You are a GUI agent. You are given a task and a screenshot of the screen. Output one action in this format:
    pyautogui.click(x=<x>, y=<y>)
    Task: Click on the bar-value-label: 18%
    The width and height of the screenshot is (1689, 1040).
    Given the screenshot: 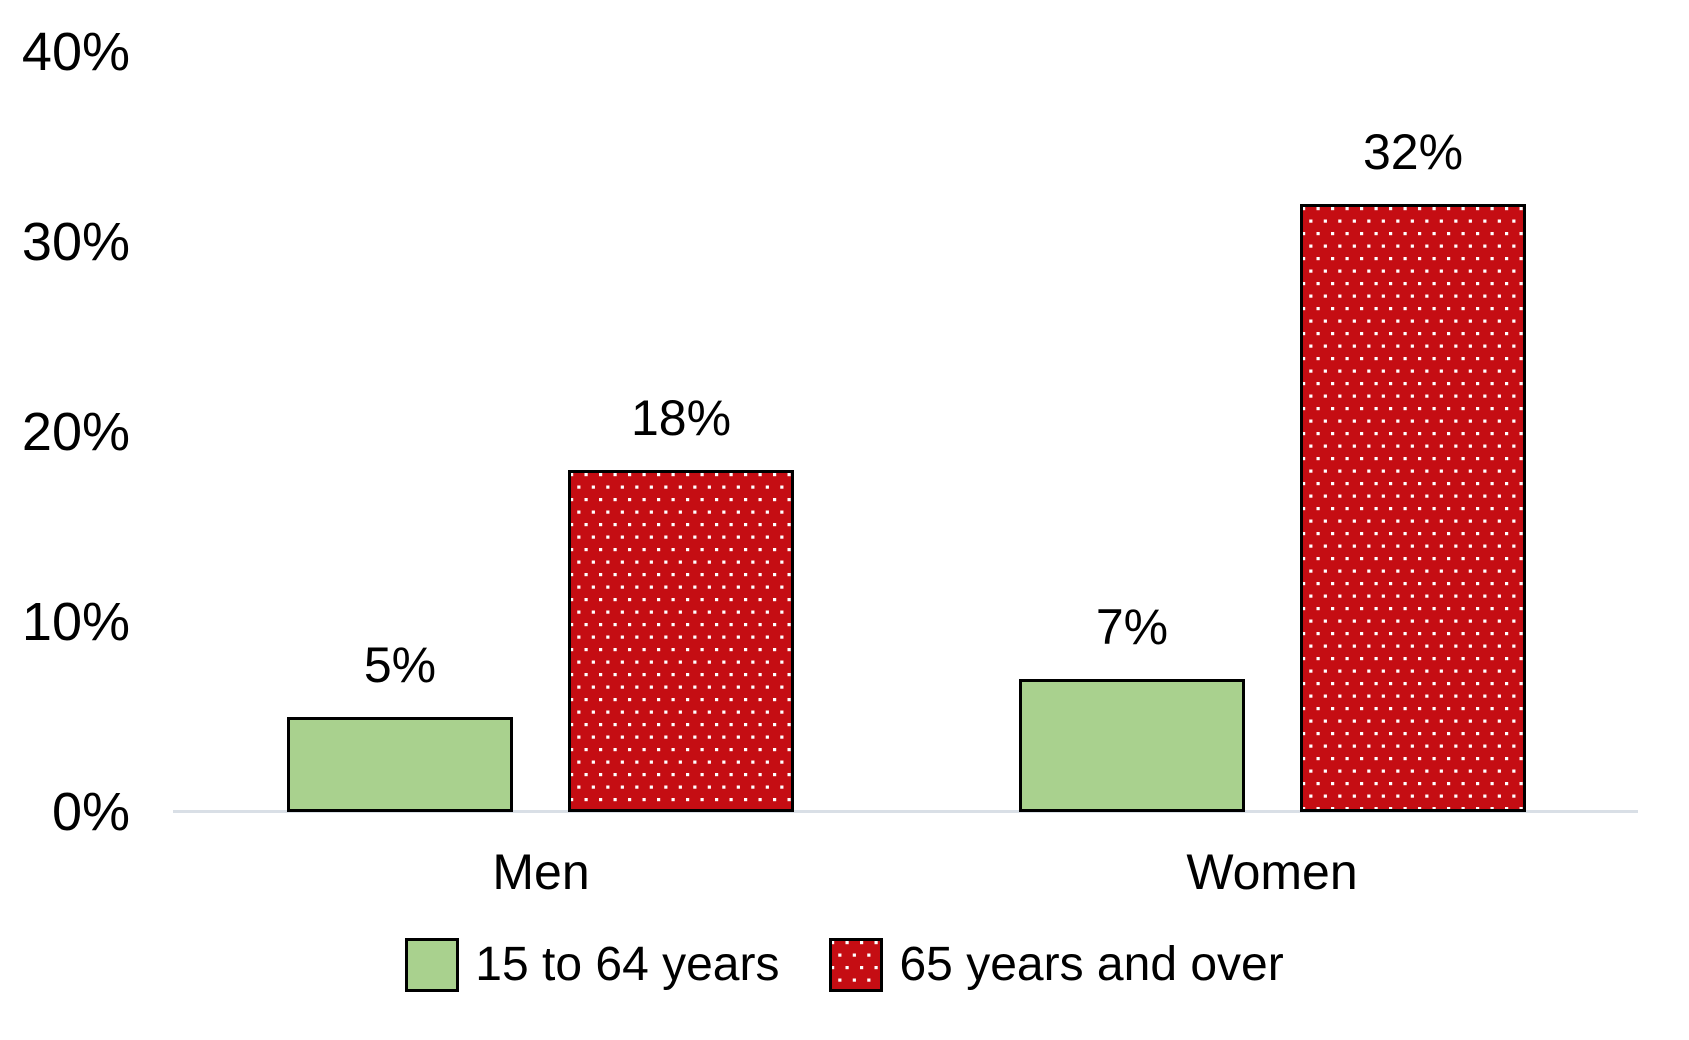 What is the action you would take?
    pyautogui.click(x=681, y=418)
    